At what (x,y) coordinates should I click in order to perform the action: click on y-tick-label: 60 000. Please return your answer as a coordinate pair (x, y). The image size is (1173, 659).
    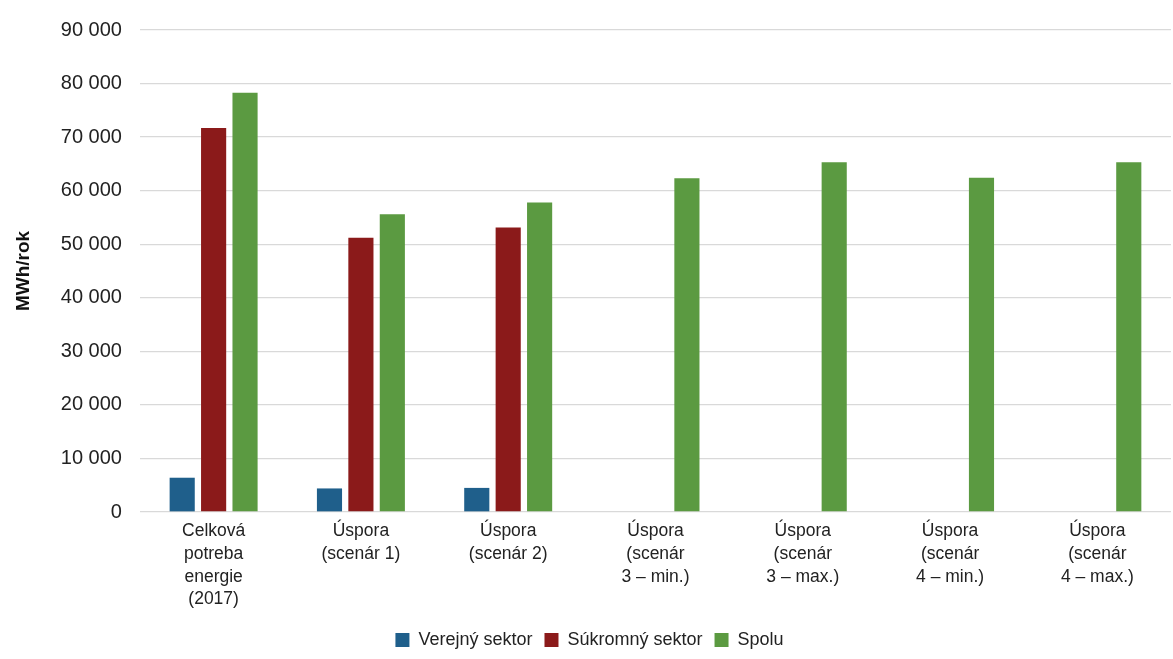
    Looking at the image, I should click on (91, 189).